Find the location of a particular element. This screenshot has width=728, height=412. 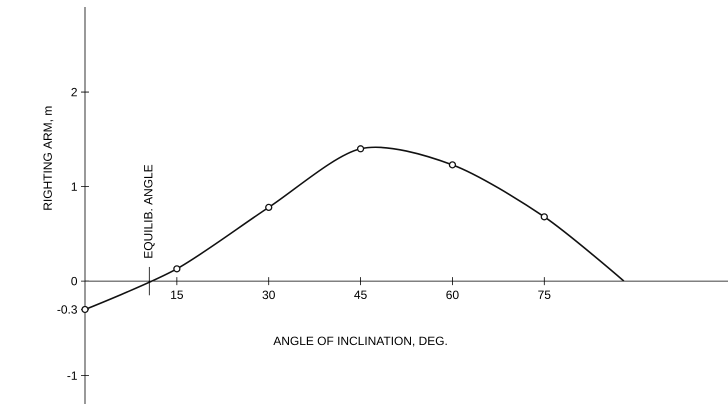

x-tick-label: 75 is located at coordinates (544, 294).